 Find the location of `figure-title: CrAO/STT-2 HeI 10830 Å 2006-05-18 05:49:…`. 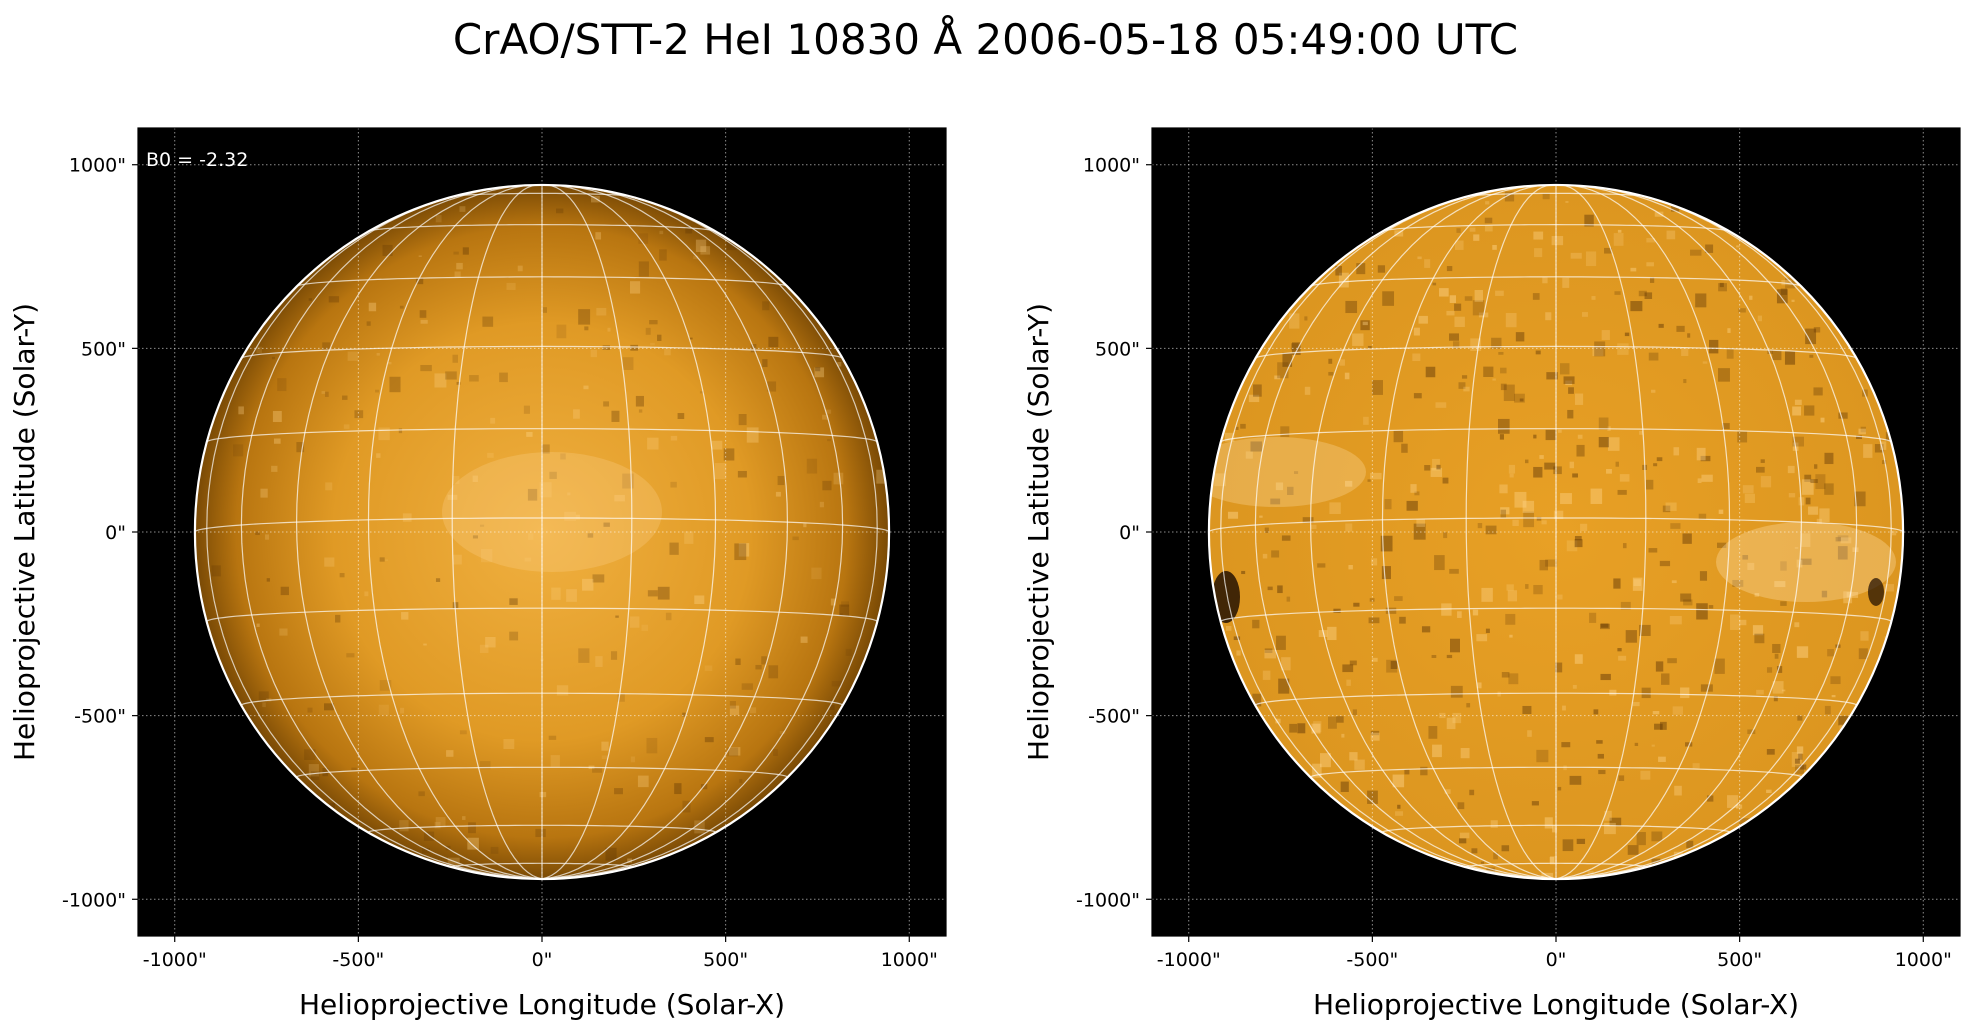

figure-title: CrAO/STT-2 HeI 10830 Å 2006-05-18 05:49:… is located at coordinates (985, 39).